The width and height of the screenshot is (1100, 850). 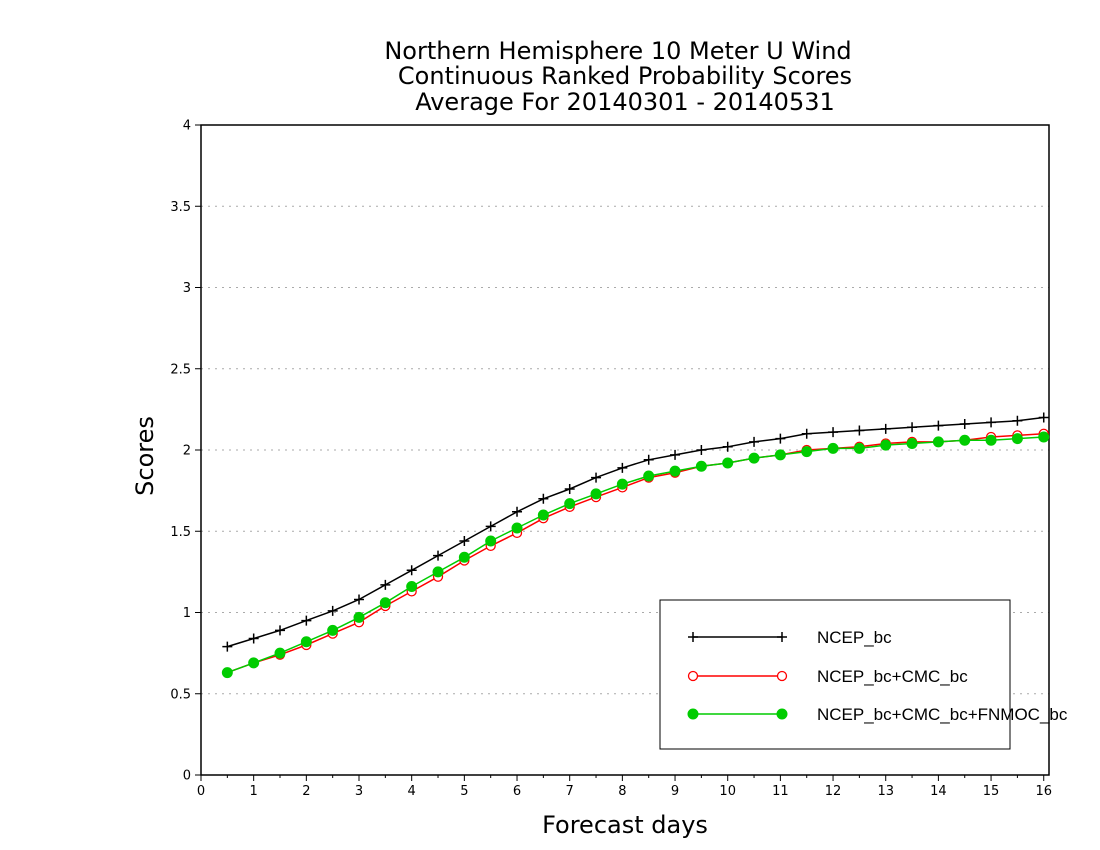 I want to click on y-tick-label: 0, so click(x=187, y=776).